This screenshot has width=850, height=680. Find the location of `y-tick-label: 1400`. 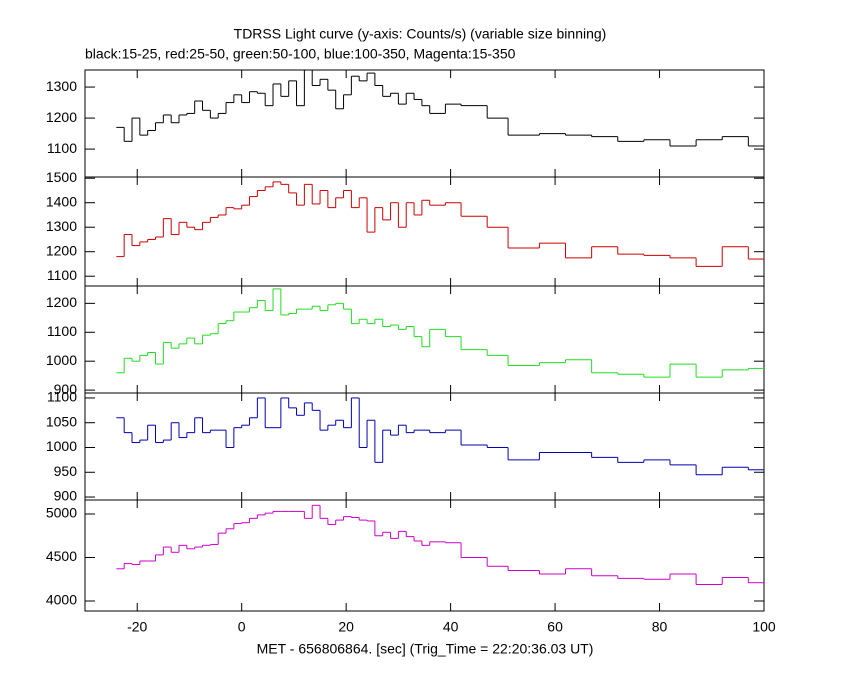

y-tick-label: 1400 is located at coordinates (61, 201).